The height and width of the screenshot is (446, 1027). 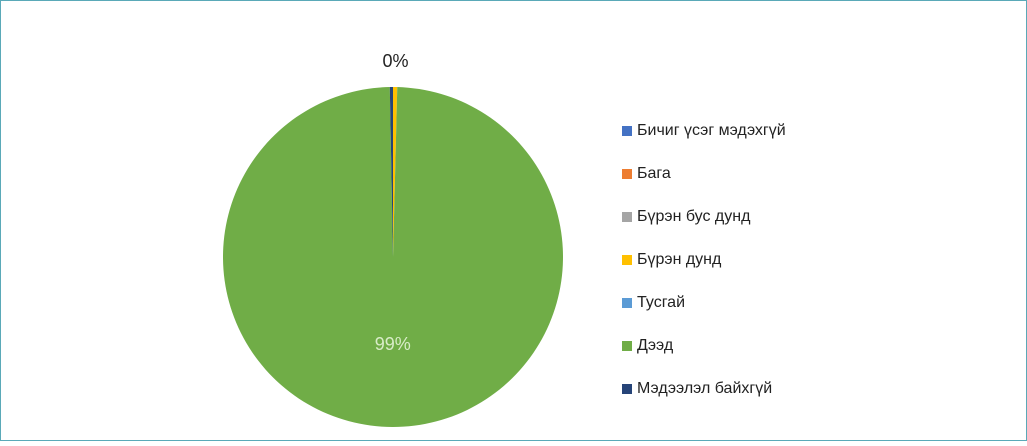 What do you see at coordinates (704, 388) in the screenshot?
I see `legend-label: Мэдээлэл байхгүй` at bounding box center [704, 388].